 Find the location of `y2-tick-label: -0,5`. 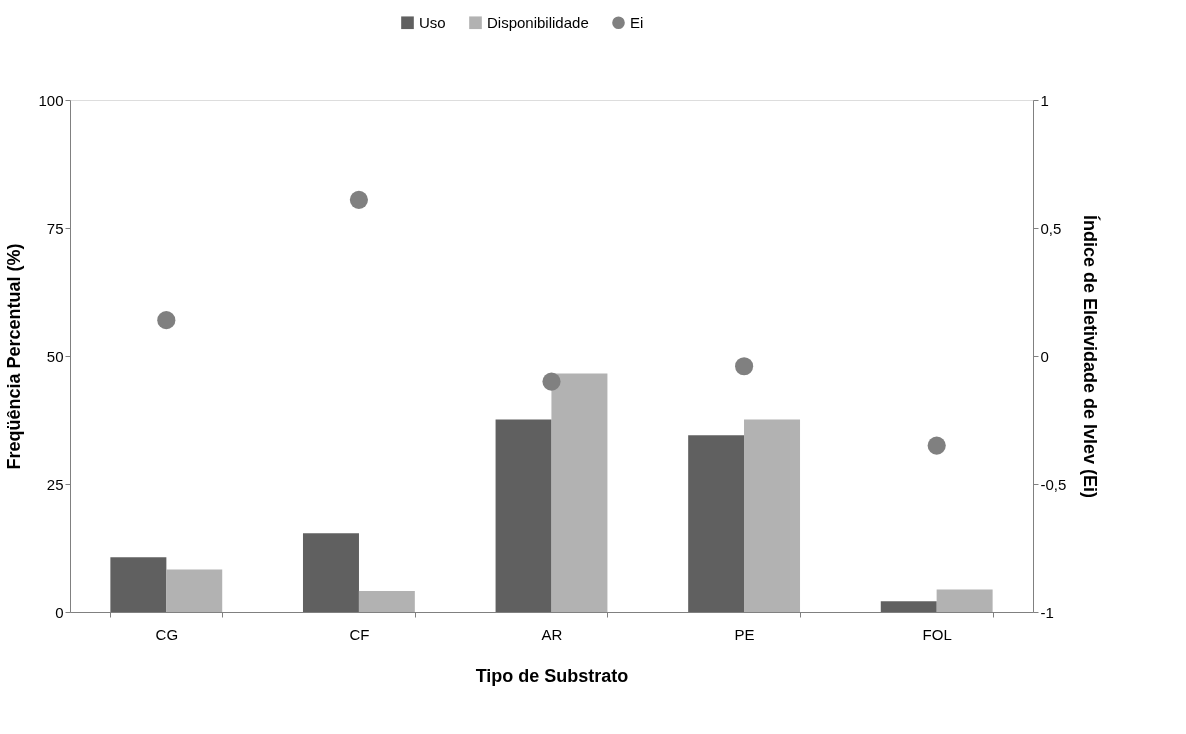

y2-tick-label: -0,5 is located at coordinates (1053, 484).